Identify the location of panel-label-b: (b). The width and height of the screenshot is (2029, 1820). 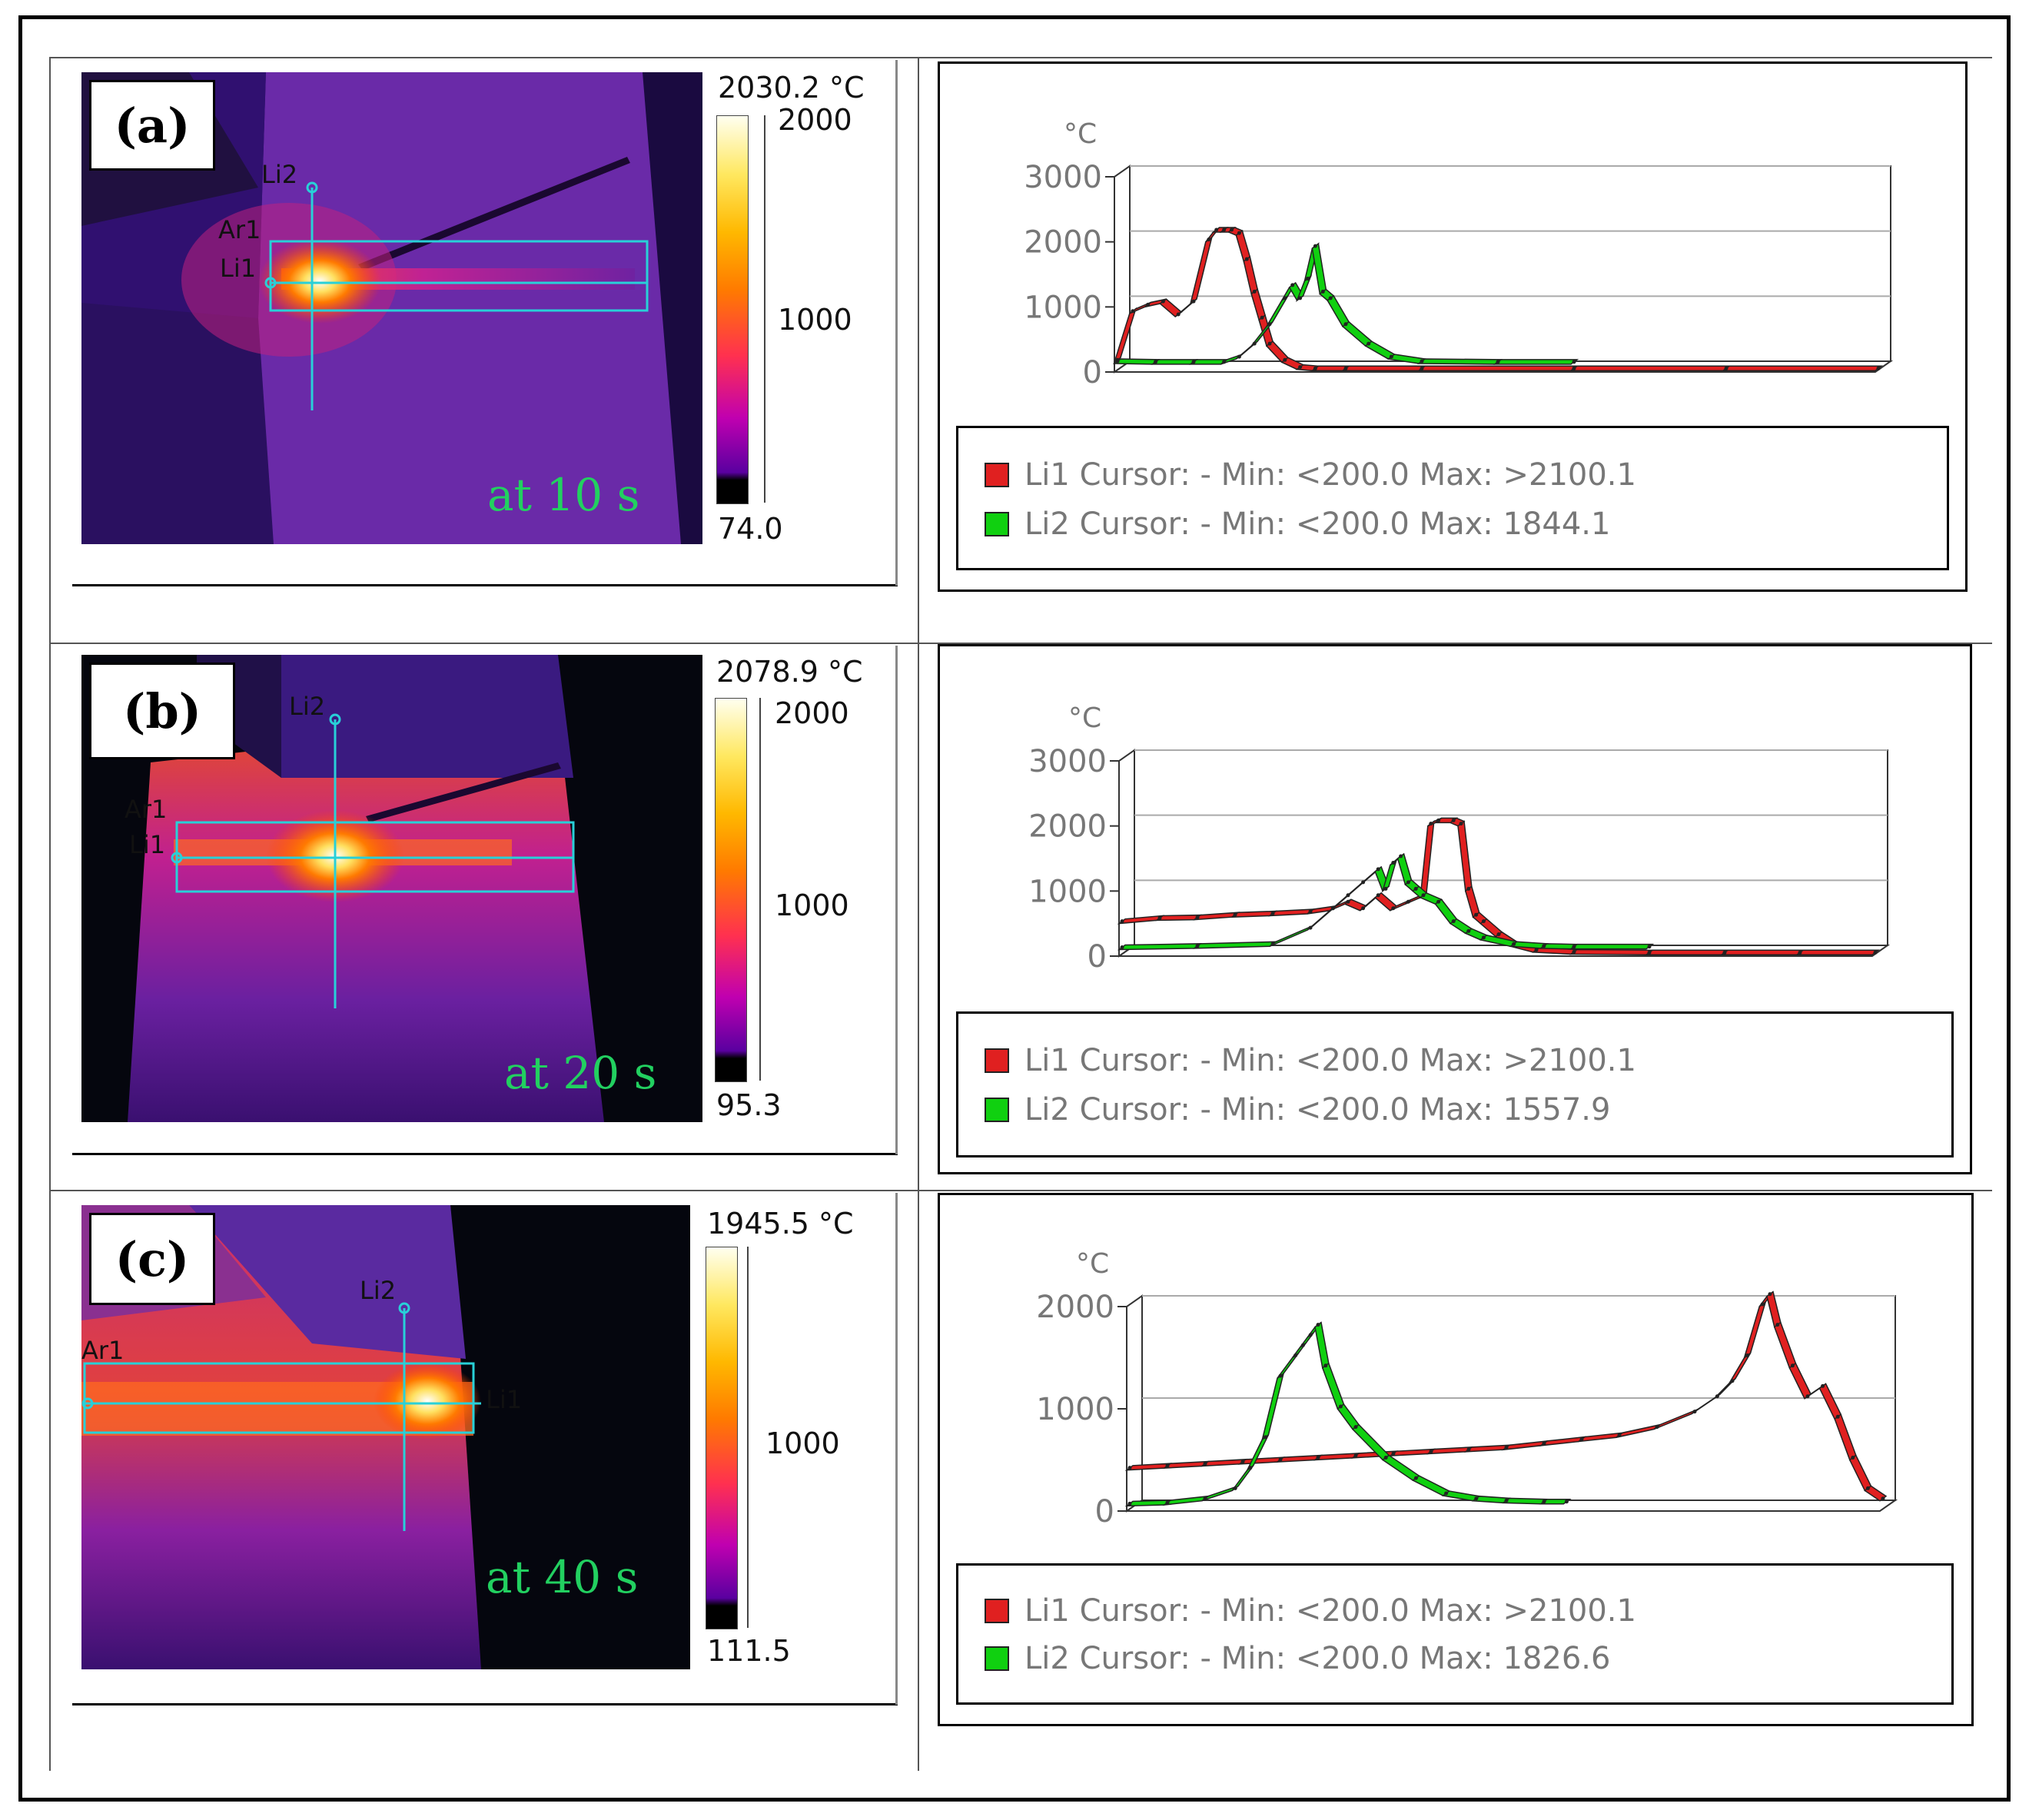
(162, 711).